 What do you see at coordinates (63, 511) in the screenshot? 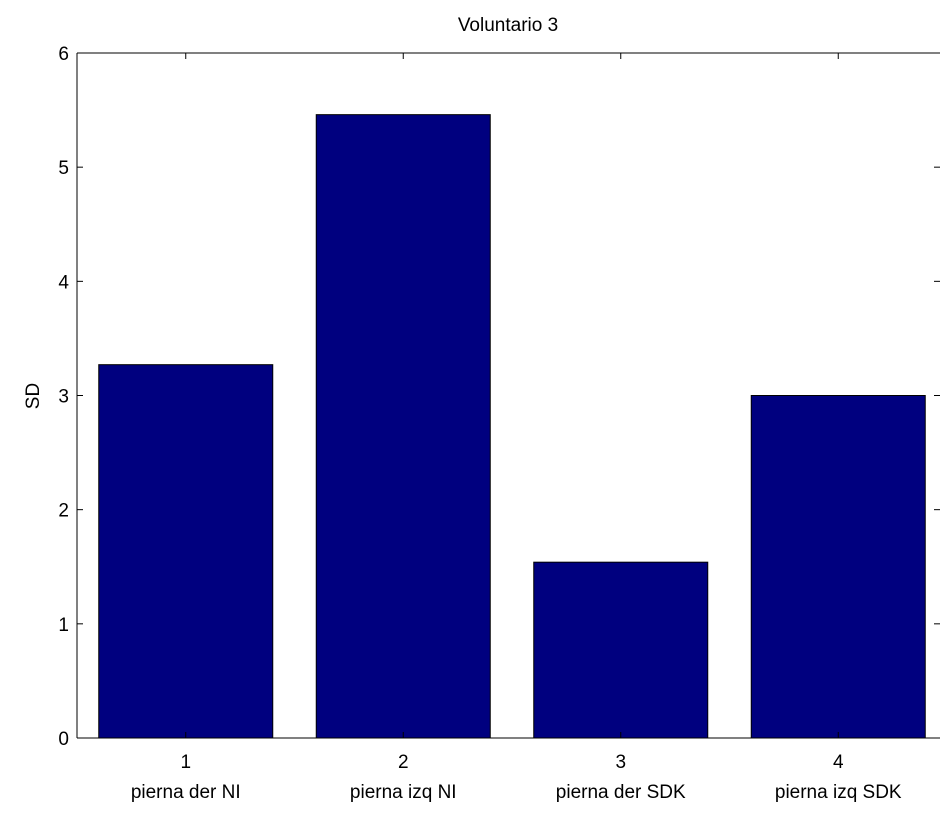
I see `y-tick-label: 2` at bounding box center [63, 511].